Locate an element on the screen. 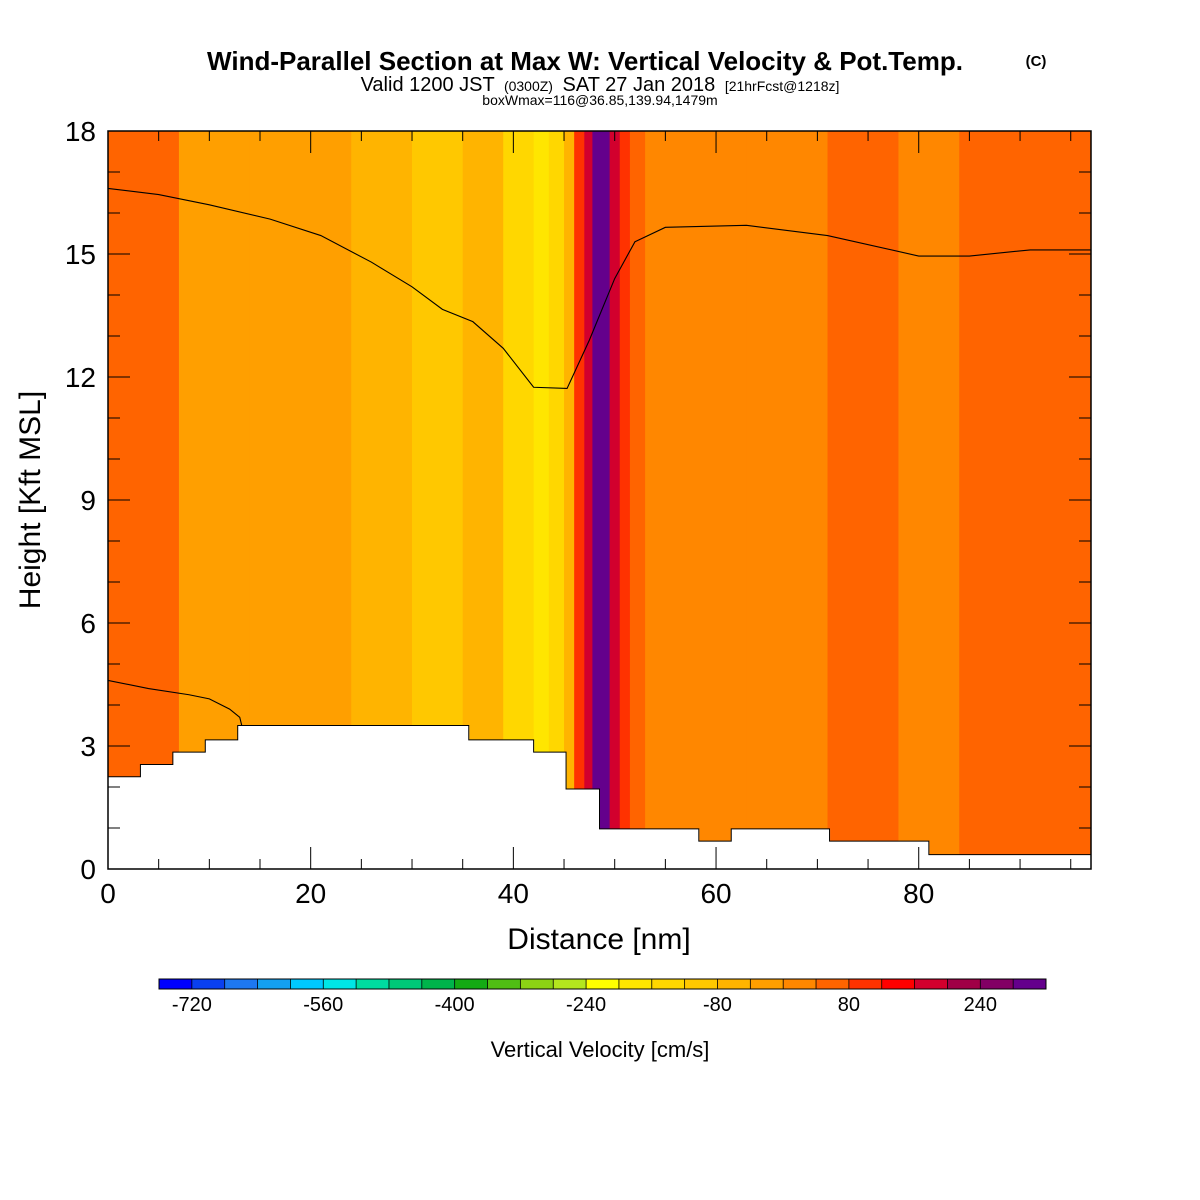 The image size is (1200, 1200). subtitle-forecast: [21hrFcst@1218z] is located at coordinates (782, 86).